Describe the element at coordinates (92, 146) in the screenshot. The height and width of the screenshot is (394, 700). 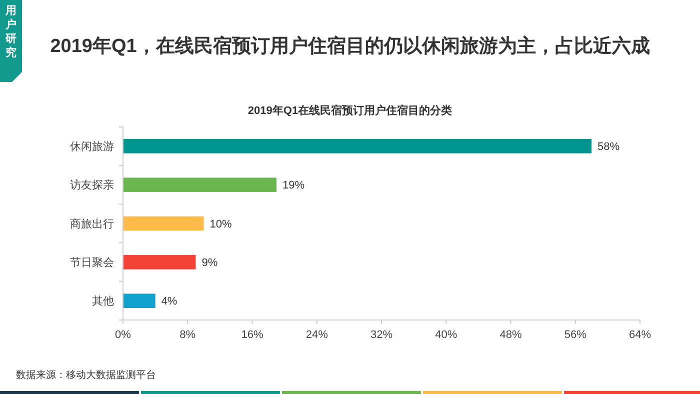
I see `y-tick-label: 休闲旅游` at that location.